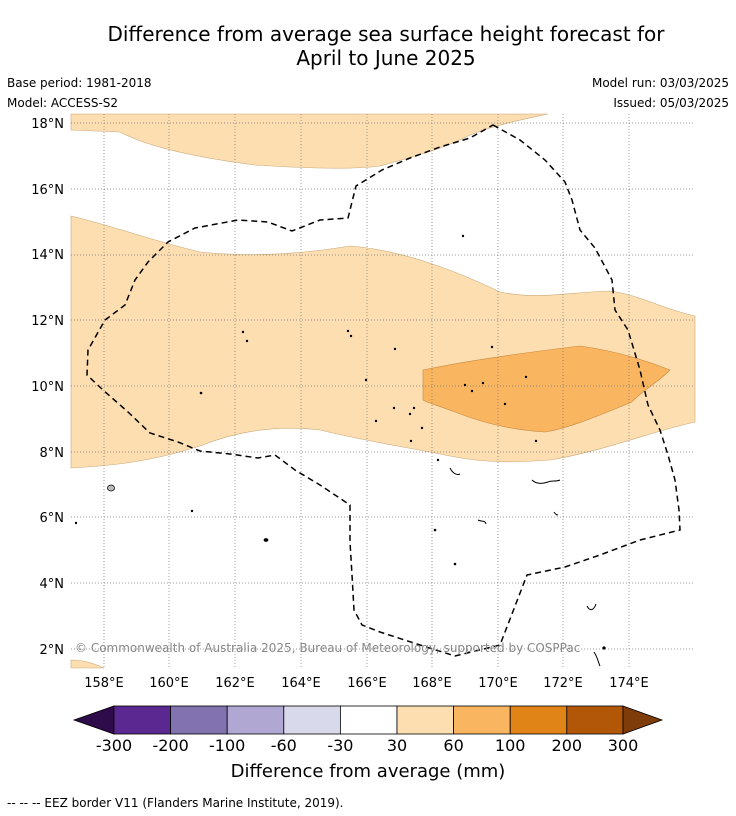 The image size is (736, 816). Describe the element at coordinates (309, 141) in the screenshot. I see `anomaly-area-30-60-north` at that location.